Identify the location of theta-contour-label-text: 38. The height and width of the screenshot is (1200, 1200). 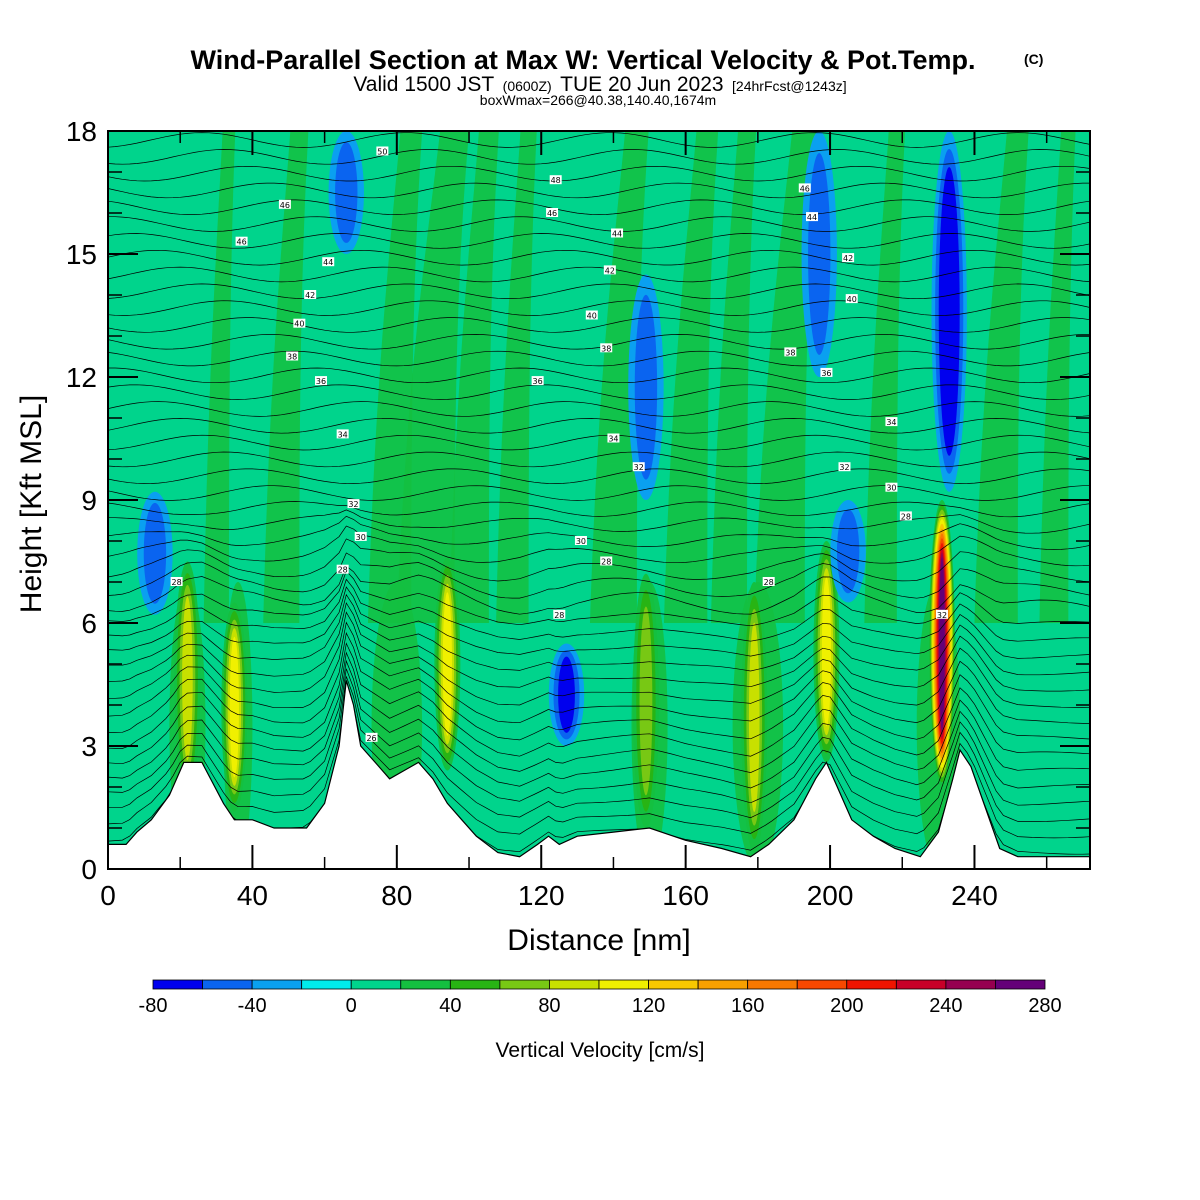
(606, 348).